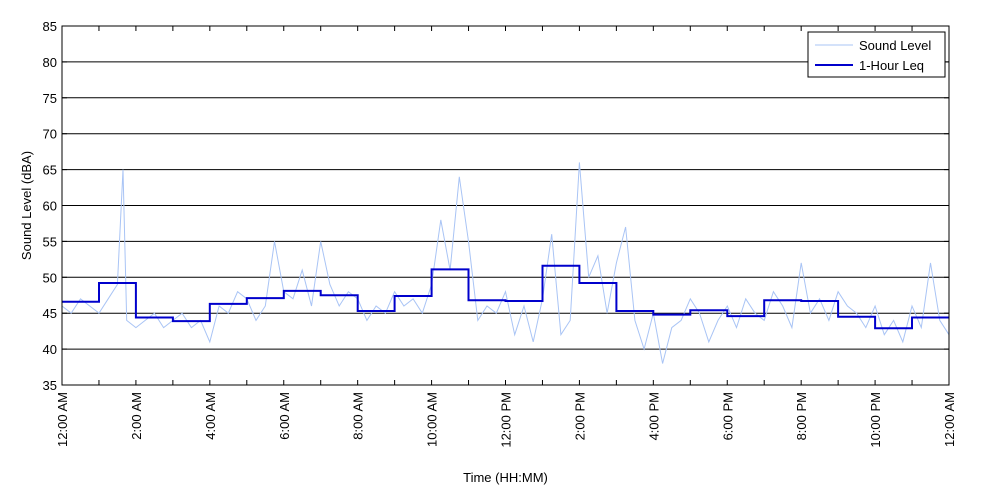  Describe the element at coordinates (50, 241) in the screenshot. I see `y-tick-label: 55` at that location.